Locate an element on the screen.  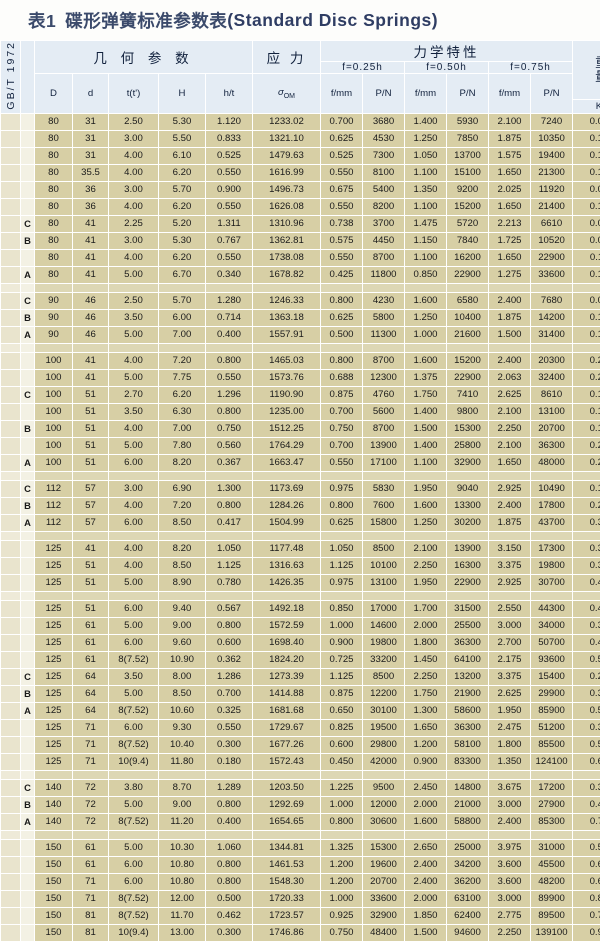
cell-ht: 0.367 is located at coordinates (229, 462).